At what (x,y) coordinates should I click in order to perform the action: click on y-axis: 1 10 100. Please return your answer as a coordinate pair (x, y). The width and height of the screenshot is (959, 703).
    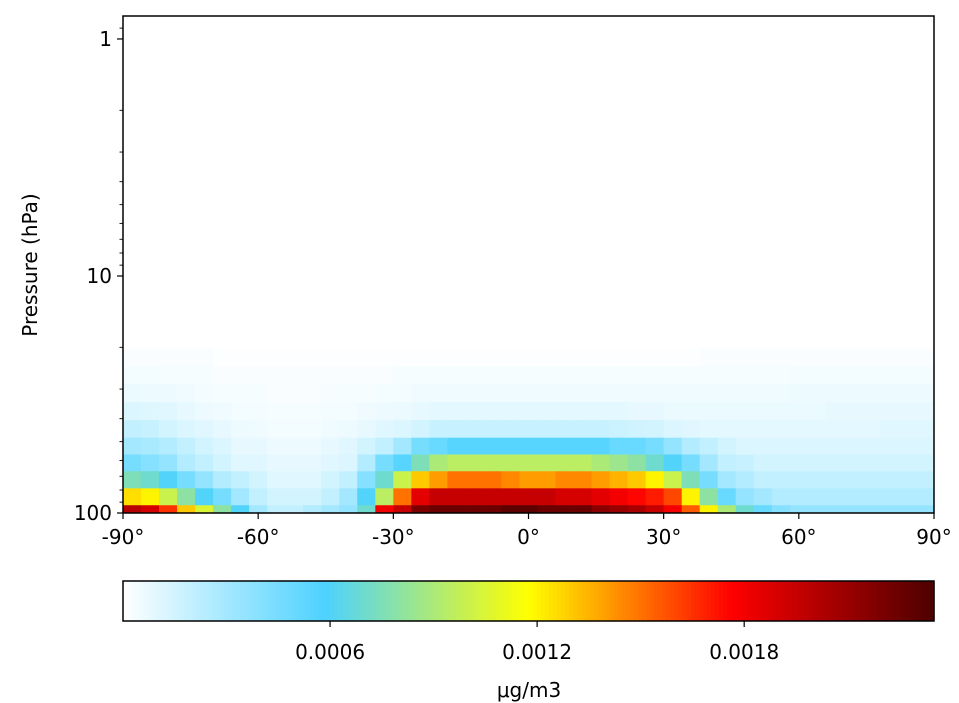
    Looking at the image, I should click on (98, 276).